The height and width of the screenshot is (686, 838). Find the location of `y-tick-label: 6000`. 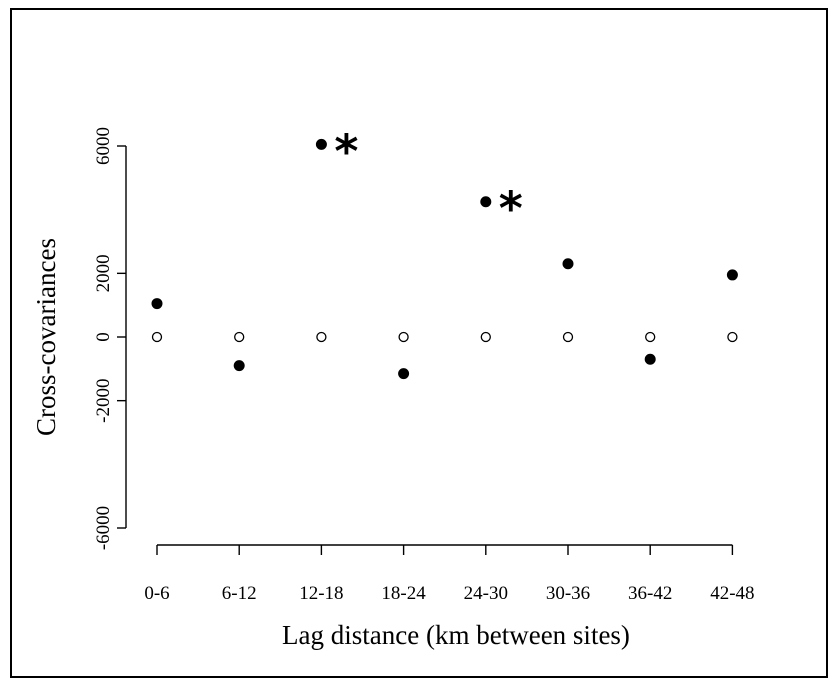

y-tick-label: 6000 is located at coordinates (103, 146).